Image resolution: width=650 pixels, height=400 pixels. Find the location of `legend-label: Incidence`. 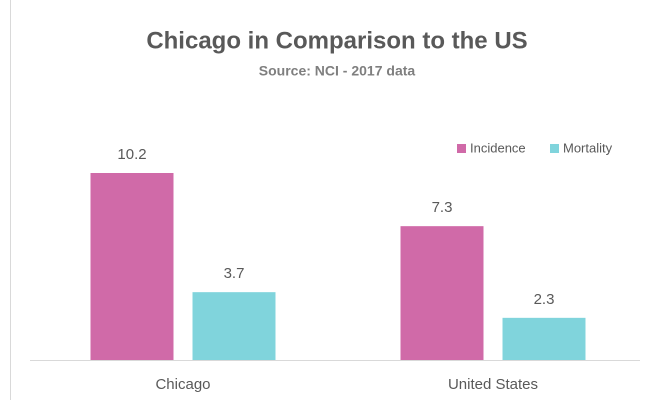

legend-label: Incidence is located at coordinates (498, 147).